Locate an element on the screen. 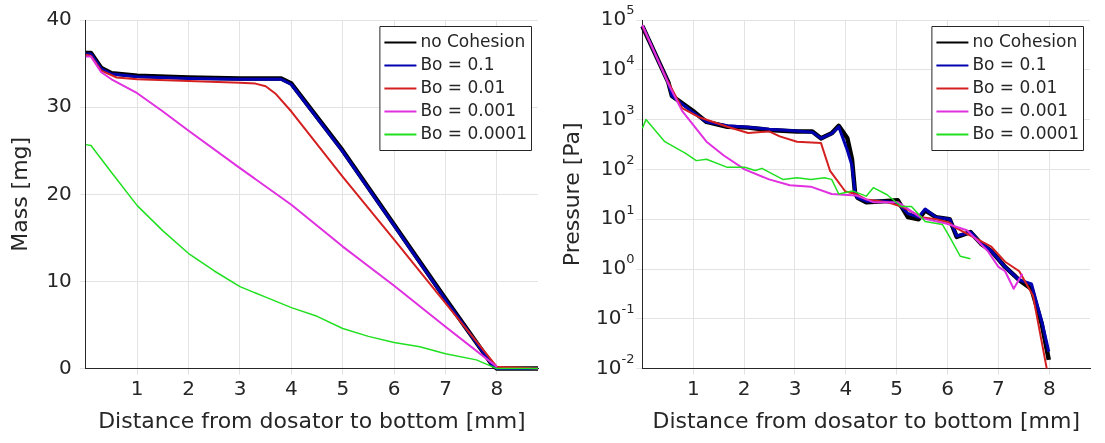 The image size is (1105, 443). y-axis-title: Pressure [Pa] is located at coordinates (571, 194).